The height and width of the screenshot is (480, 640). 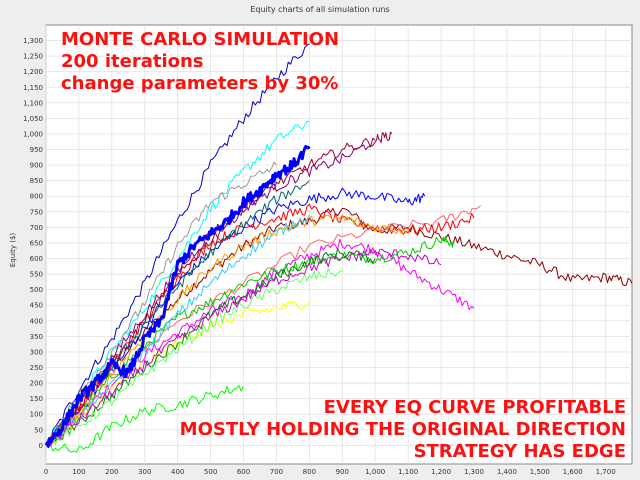 What do you see at coordinates (33, 103) in the screenshot?
I see `y-tick-label: 1,100` at bounding box center [33, 103].